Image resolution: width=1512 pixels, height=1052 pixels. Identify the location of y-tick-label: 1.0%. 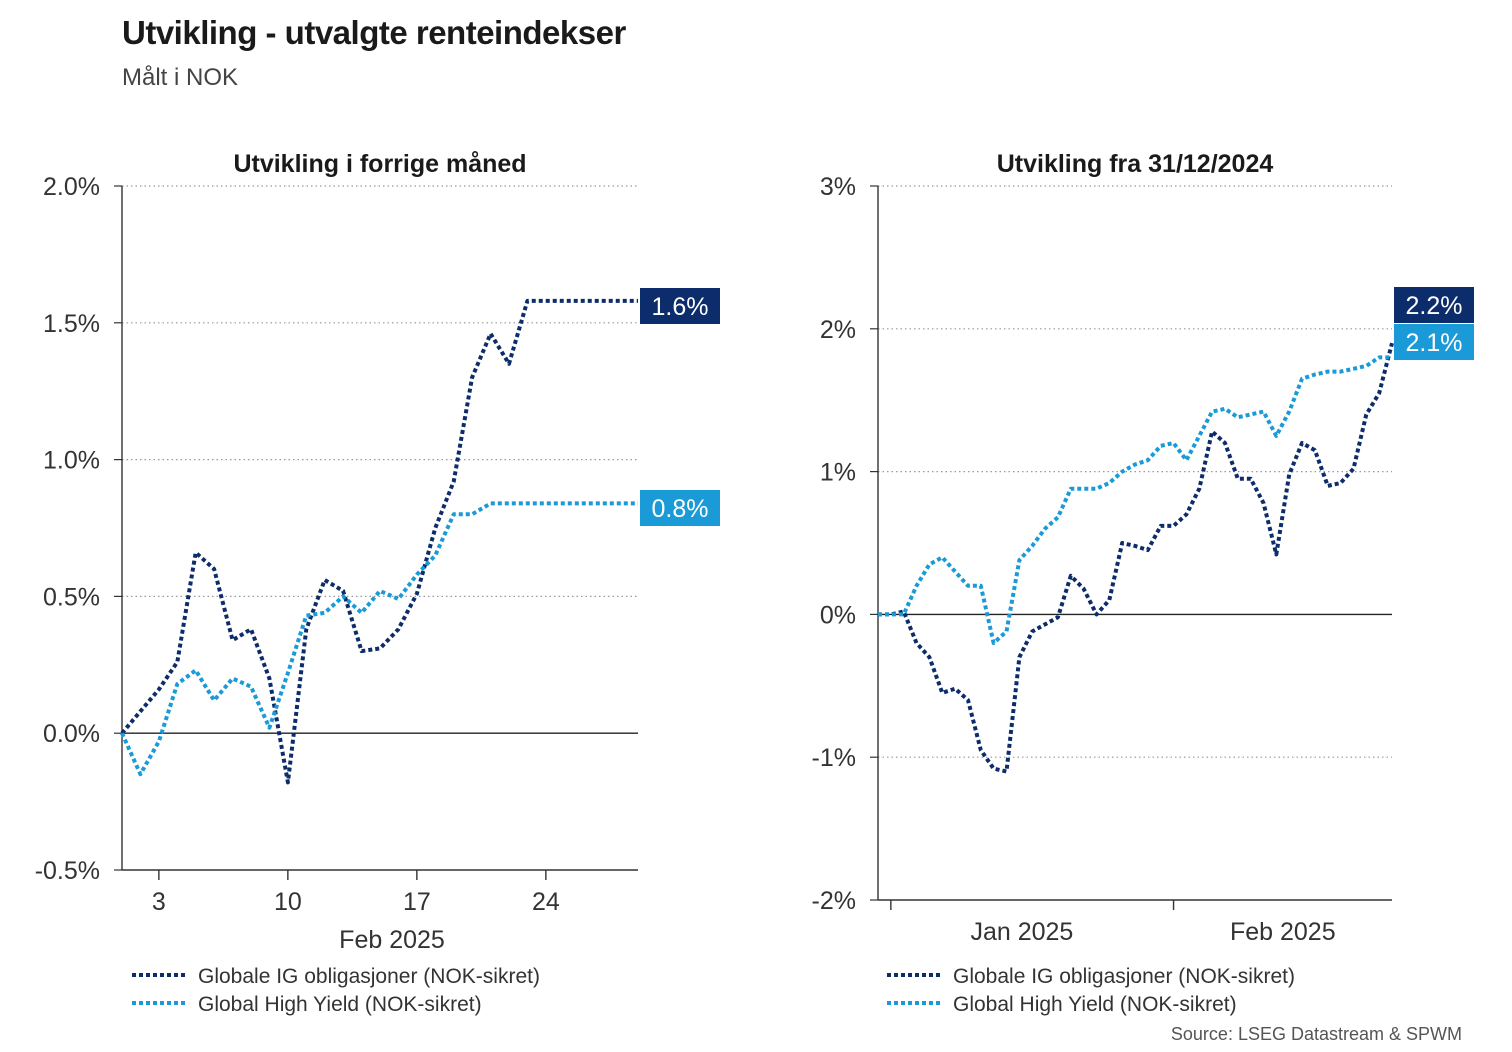
(71, 461).